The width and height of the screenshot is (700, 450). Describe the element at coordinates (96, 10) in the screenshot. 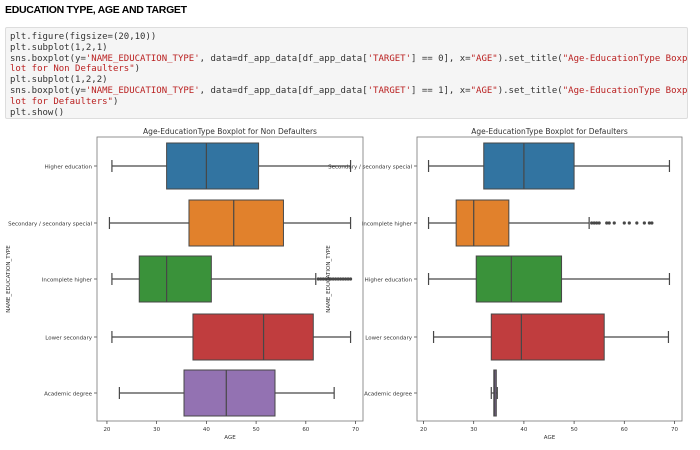

I see `section-heading: EDUCATION TYPE, AGE AND TARGET` at that location.